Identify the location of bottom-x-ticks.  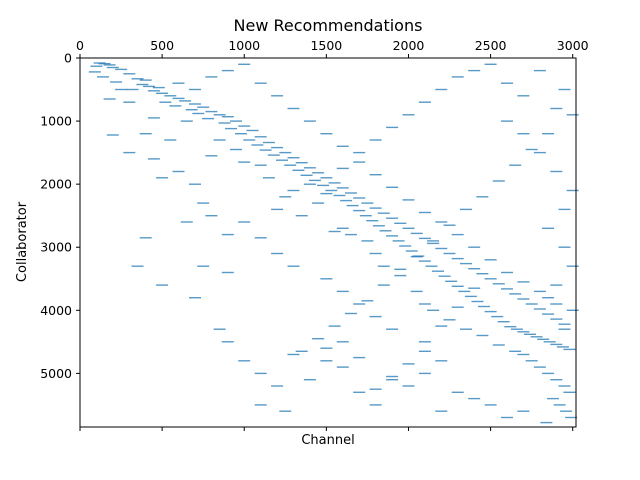
(326, 429).